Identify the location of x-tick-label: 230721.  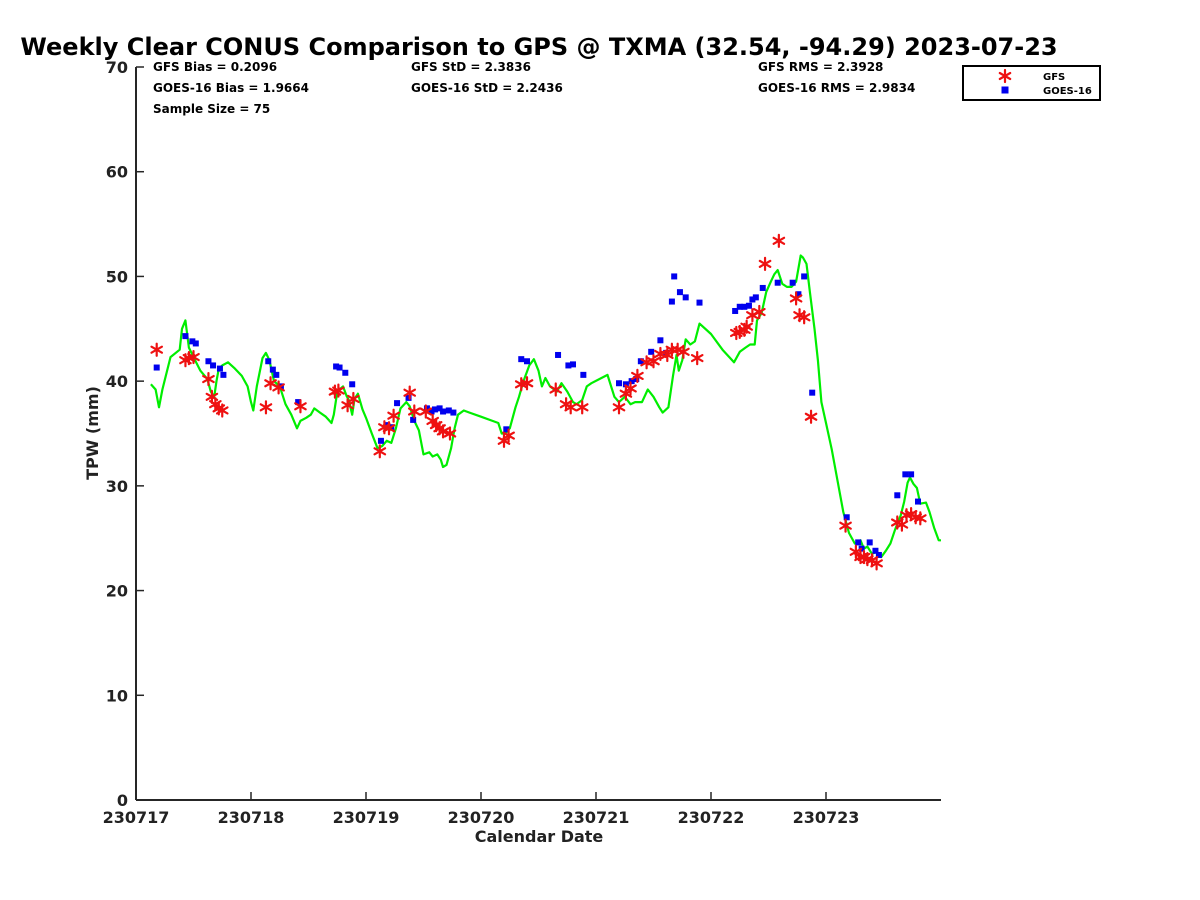
(596, 817).